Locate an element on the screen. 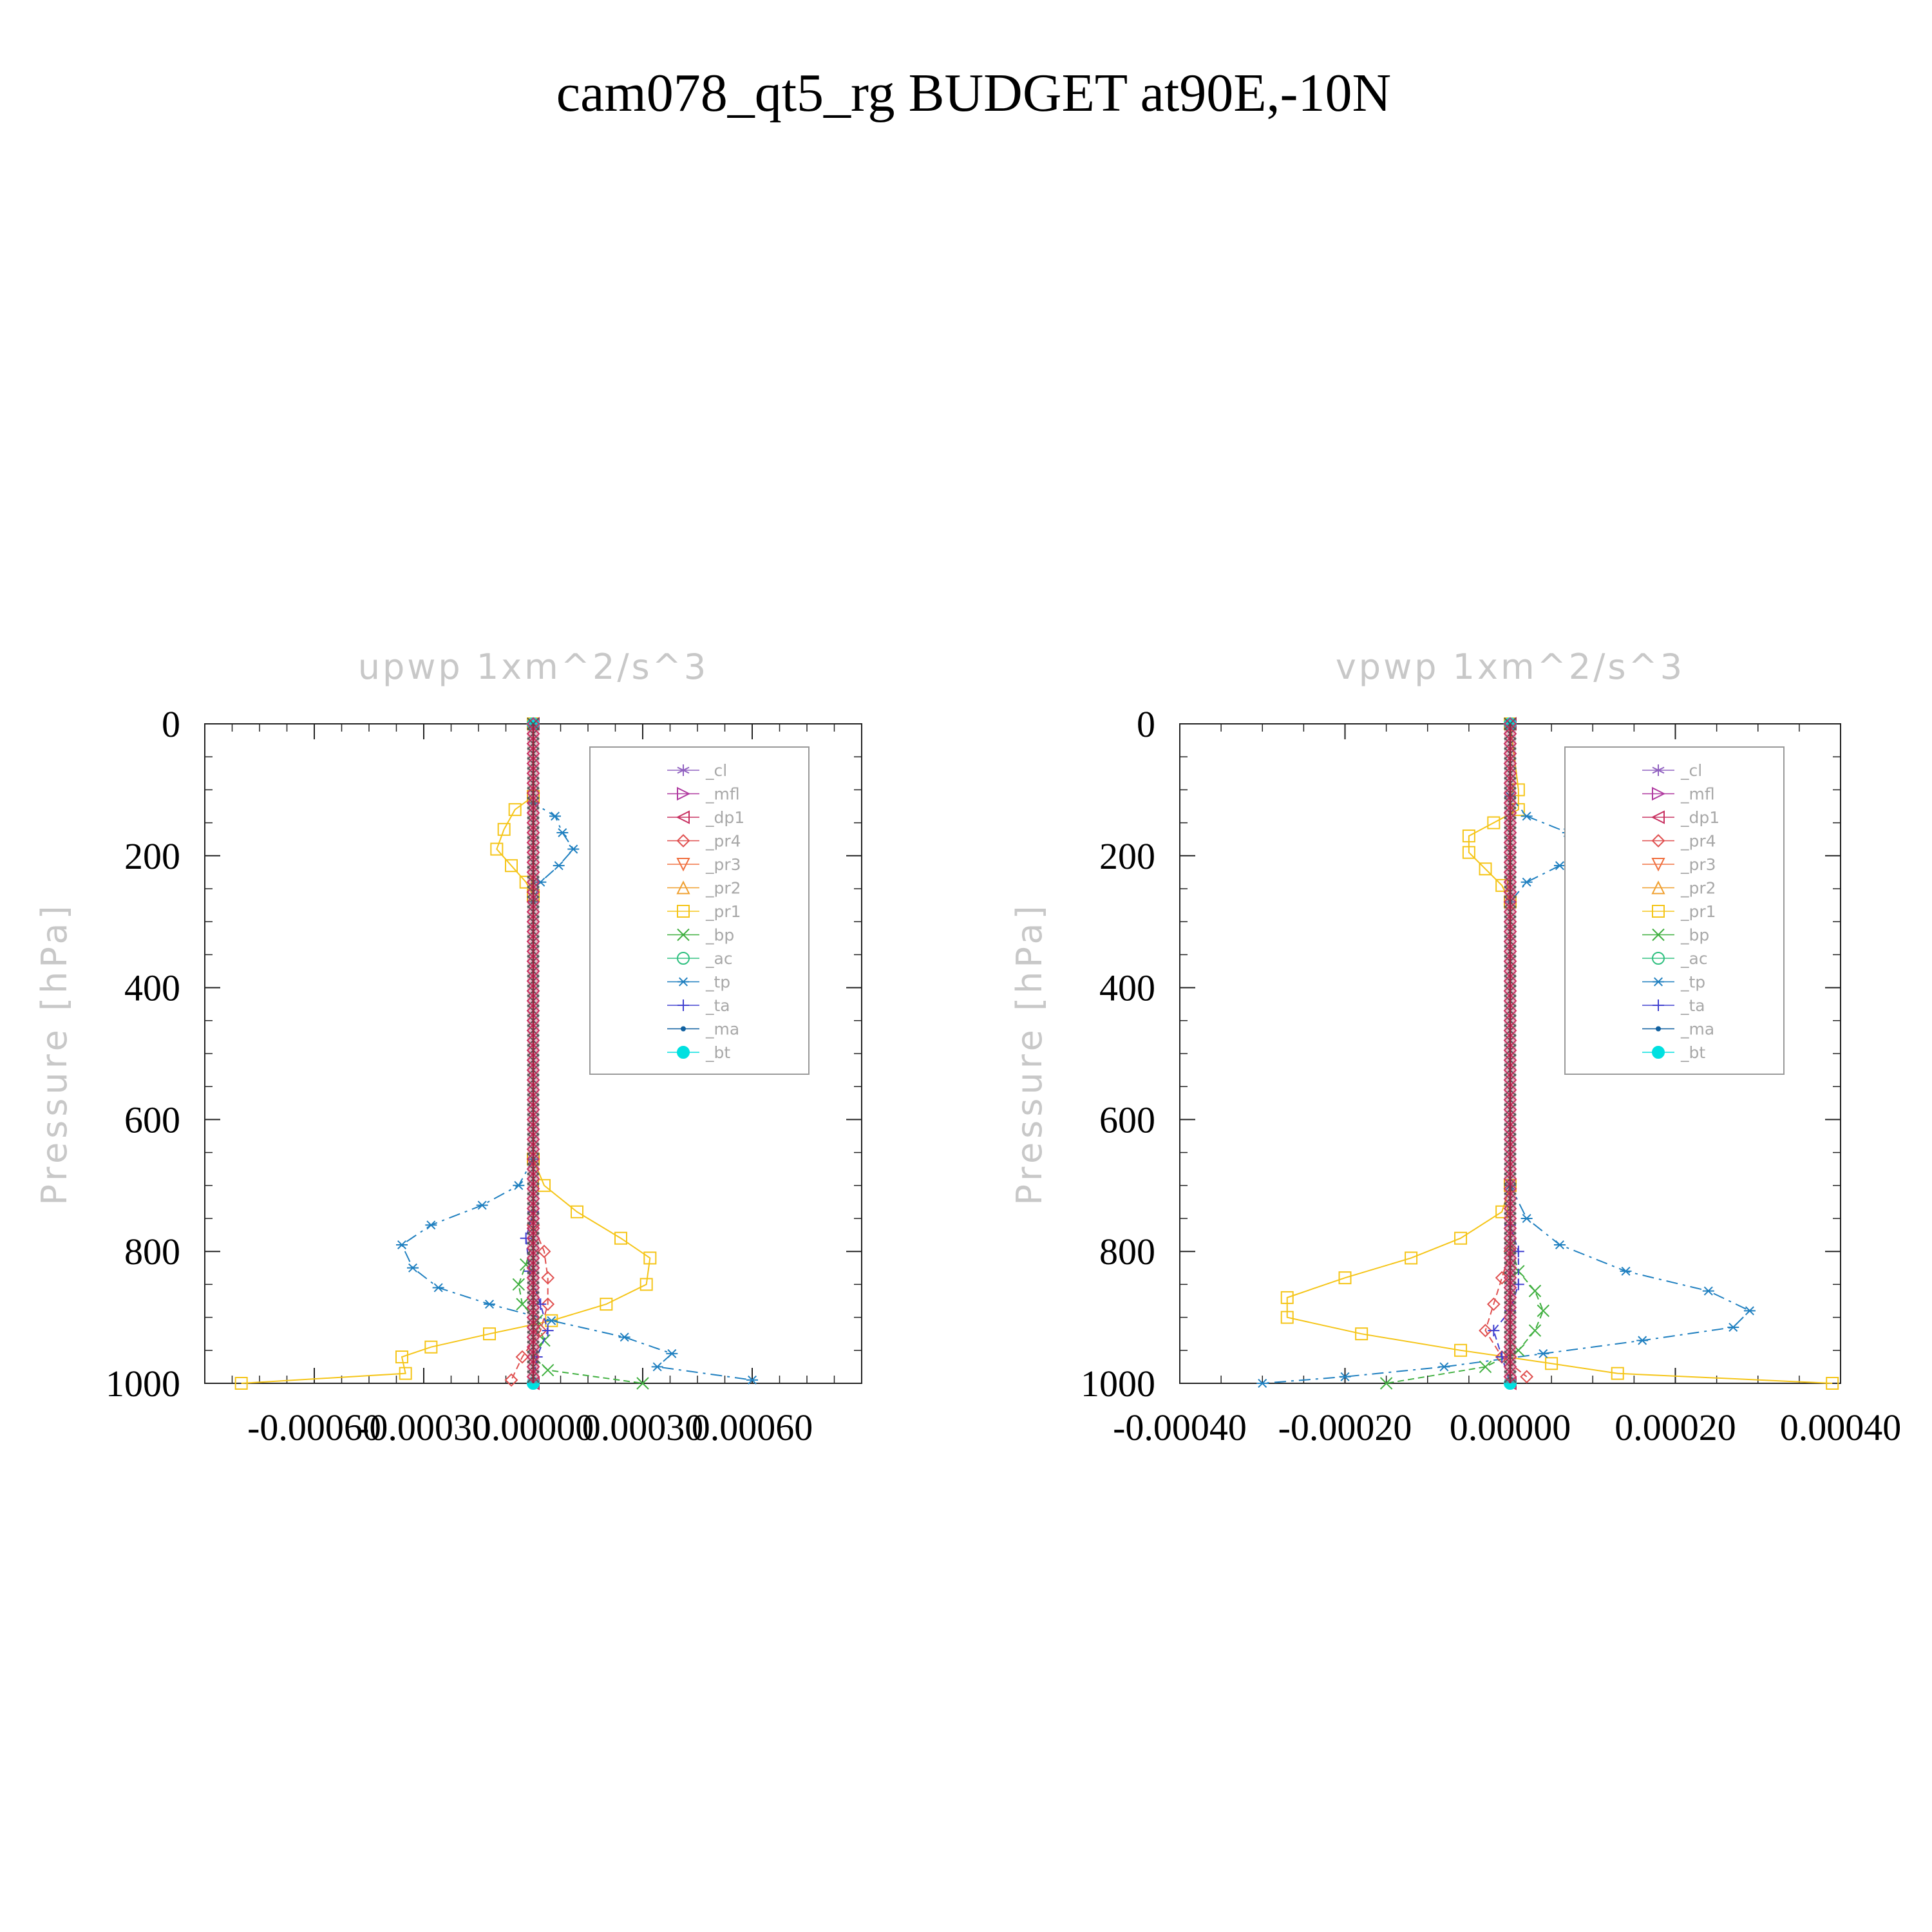 The height and width of the screenshot is (1932, 1932). x-tick-label: -0.00060 is located at coordinates (314, 1427).